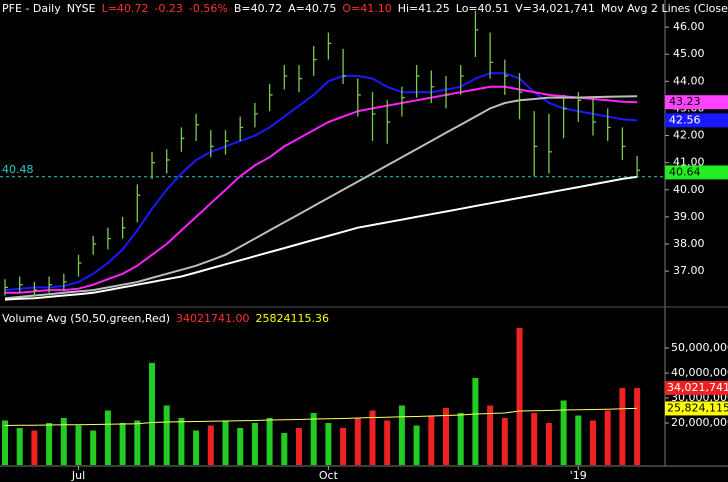  Describe the element at coordinates (312, 8) in the screenshot. I see `header-item: A=40.75` at that location.